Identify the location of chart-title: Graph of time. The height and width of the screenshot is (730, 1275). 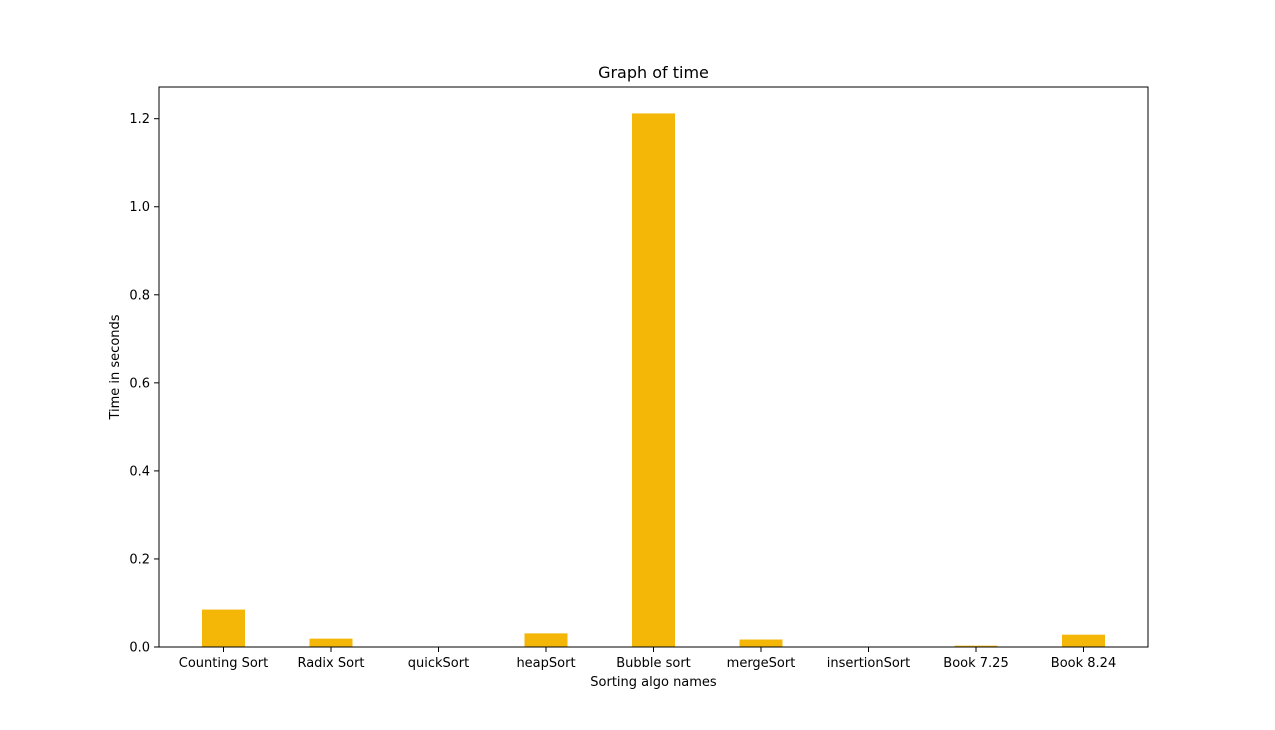
(653, 72).